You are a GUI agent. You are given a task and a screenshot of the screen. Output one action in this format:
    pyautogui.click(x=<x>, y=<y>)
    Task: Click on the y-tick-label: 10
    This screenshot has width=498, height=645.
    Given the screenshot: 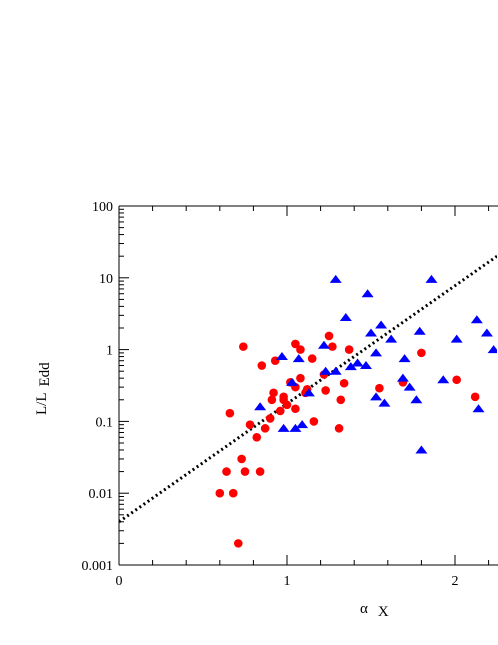 What is the action you would take?
    pyautogui.click(x=106, y=279)
    